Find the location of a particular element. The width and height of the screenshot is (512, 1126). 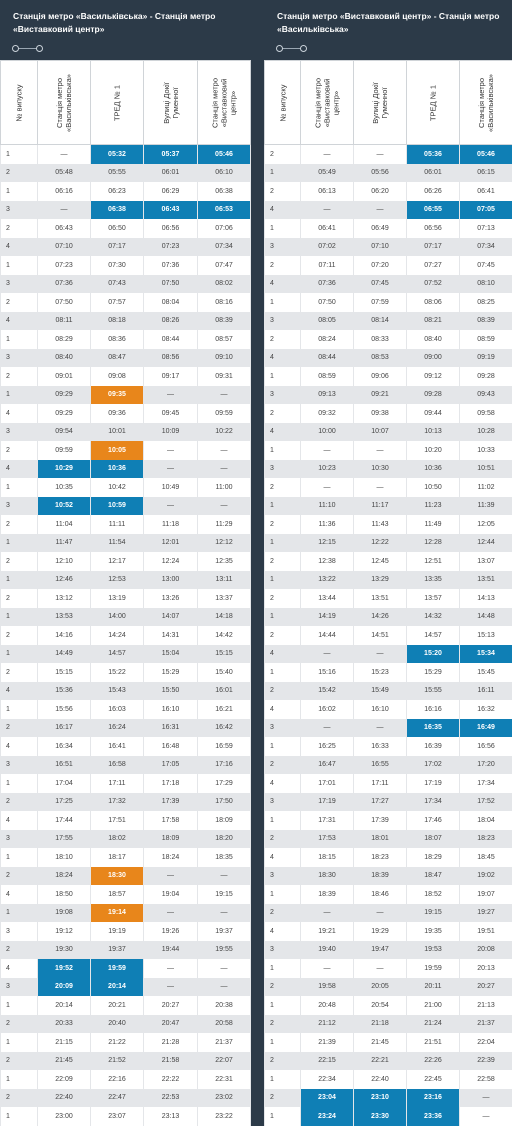

header-cell: ТРЕД № 1 is located at coordinates (433, 103).